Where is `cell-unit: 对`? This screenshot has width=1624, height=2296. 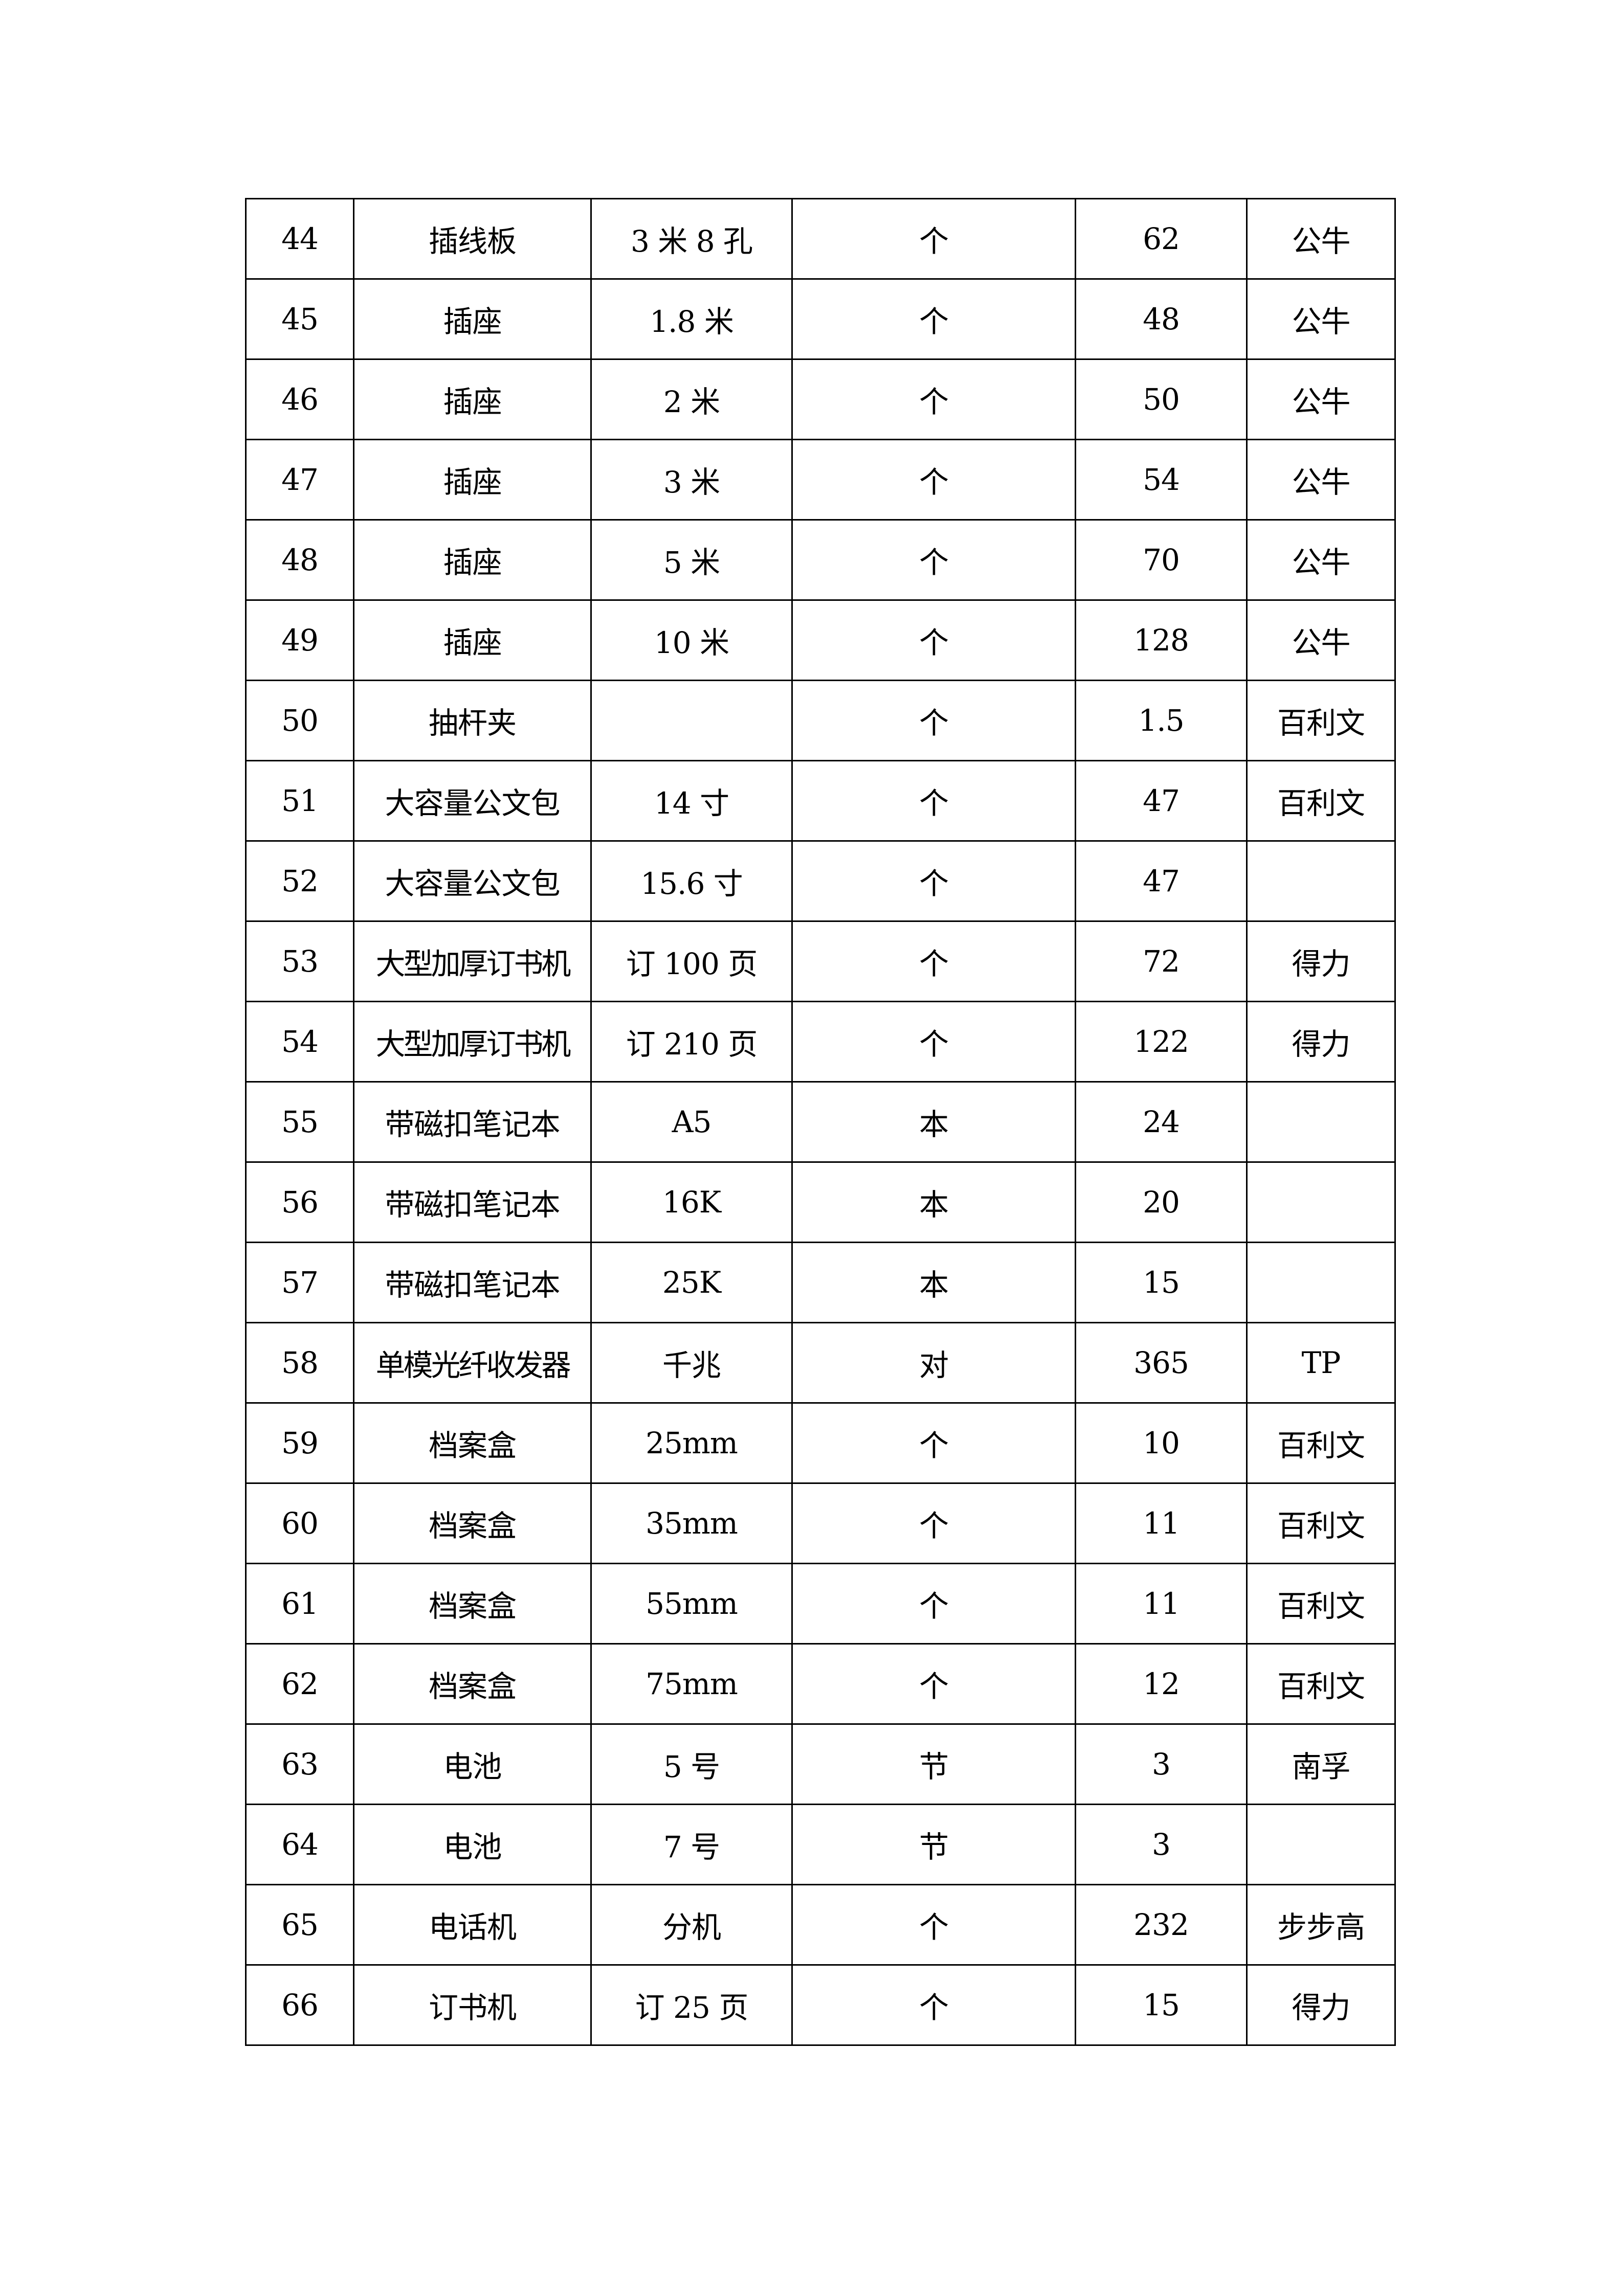 cell-unit: 对 is located at coordinates (933, 1363).